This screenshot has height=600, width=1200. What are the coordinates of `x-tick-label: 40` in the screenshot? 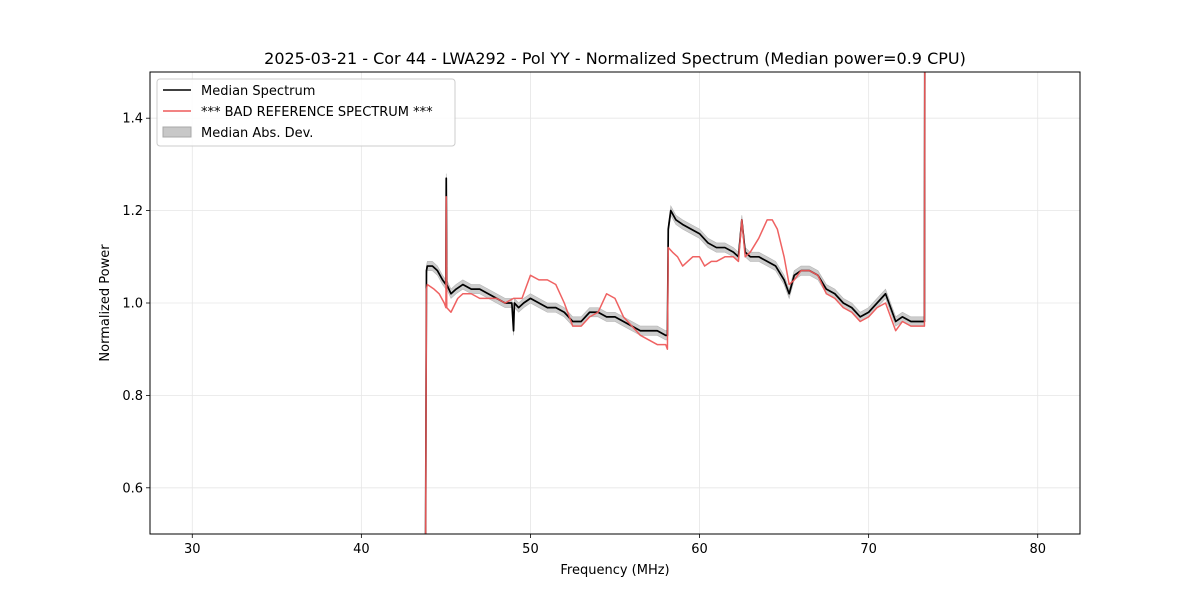 It's located at (361, 549).